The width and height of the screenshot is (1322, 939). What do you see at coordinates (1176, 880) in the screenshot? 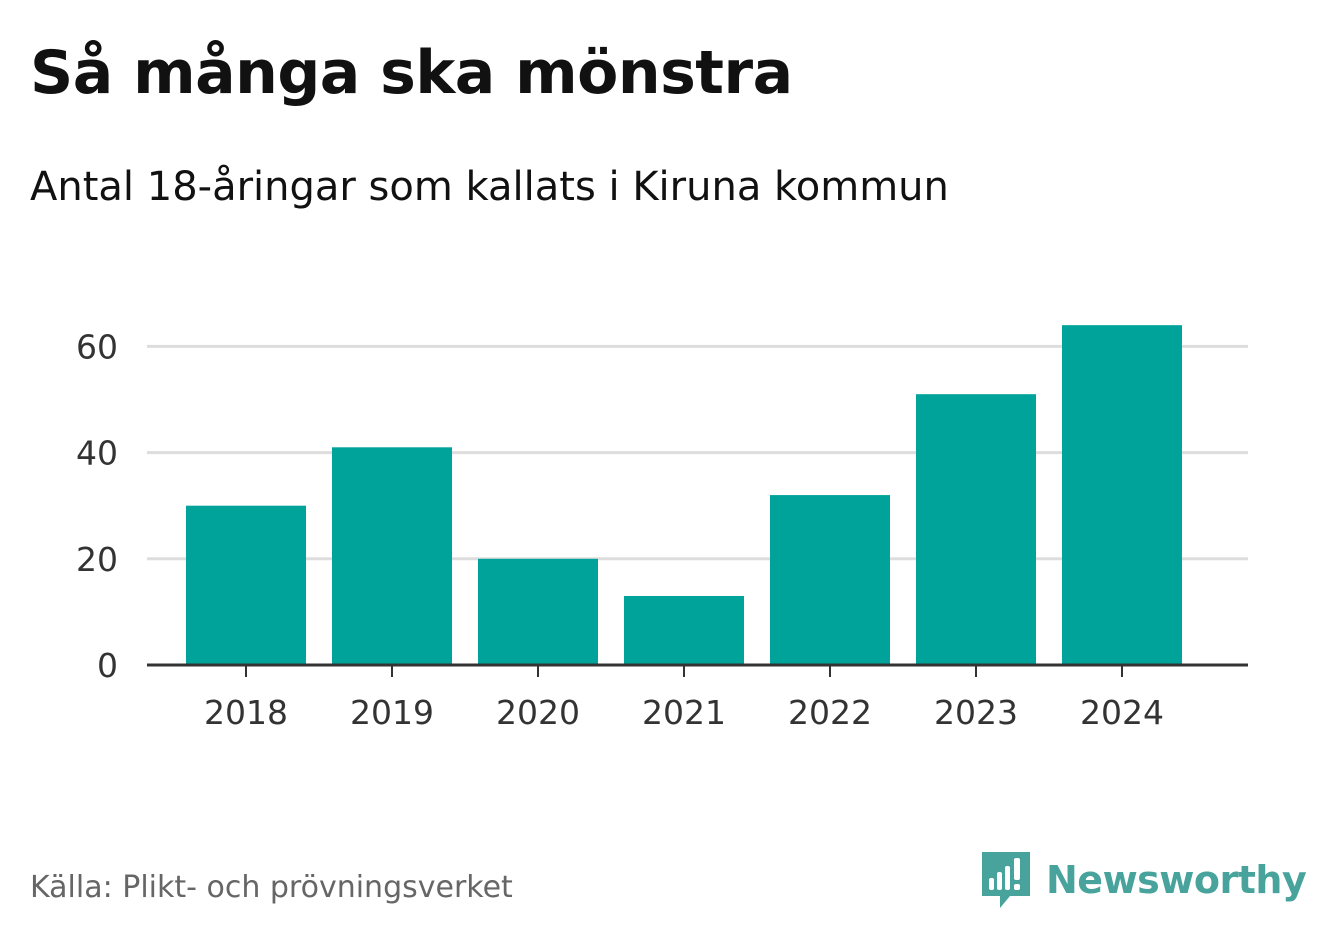
I see `brand-name: Newsworthy` at bounding box center [1176, 880].